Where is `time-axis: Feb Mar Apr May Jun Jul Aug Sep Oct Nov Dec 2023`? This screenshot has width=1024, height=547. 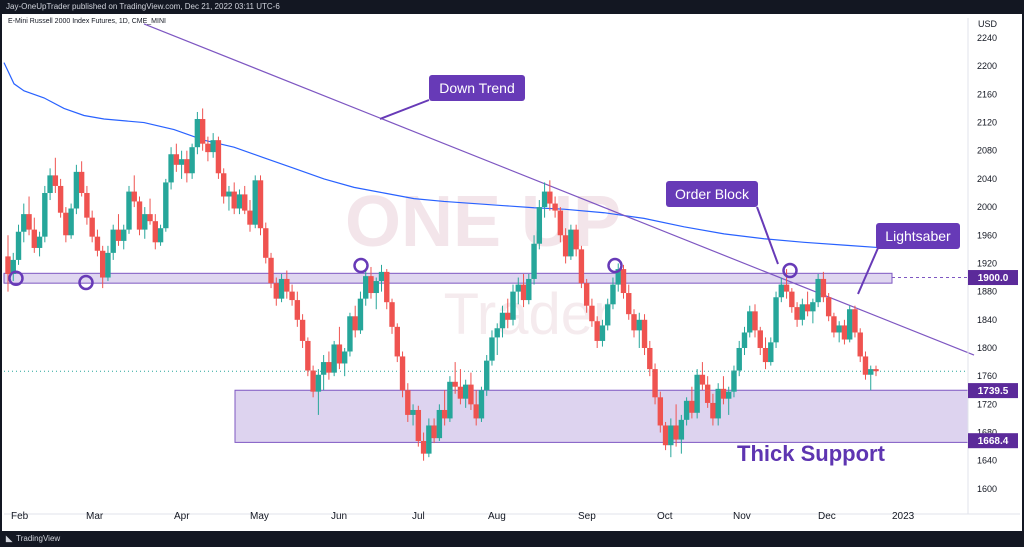 time-axis: Feb Mar Apr May Jun Jul Aug Sep Oct Nov Dec 2023 is located at coordinates (512, 516).